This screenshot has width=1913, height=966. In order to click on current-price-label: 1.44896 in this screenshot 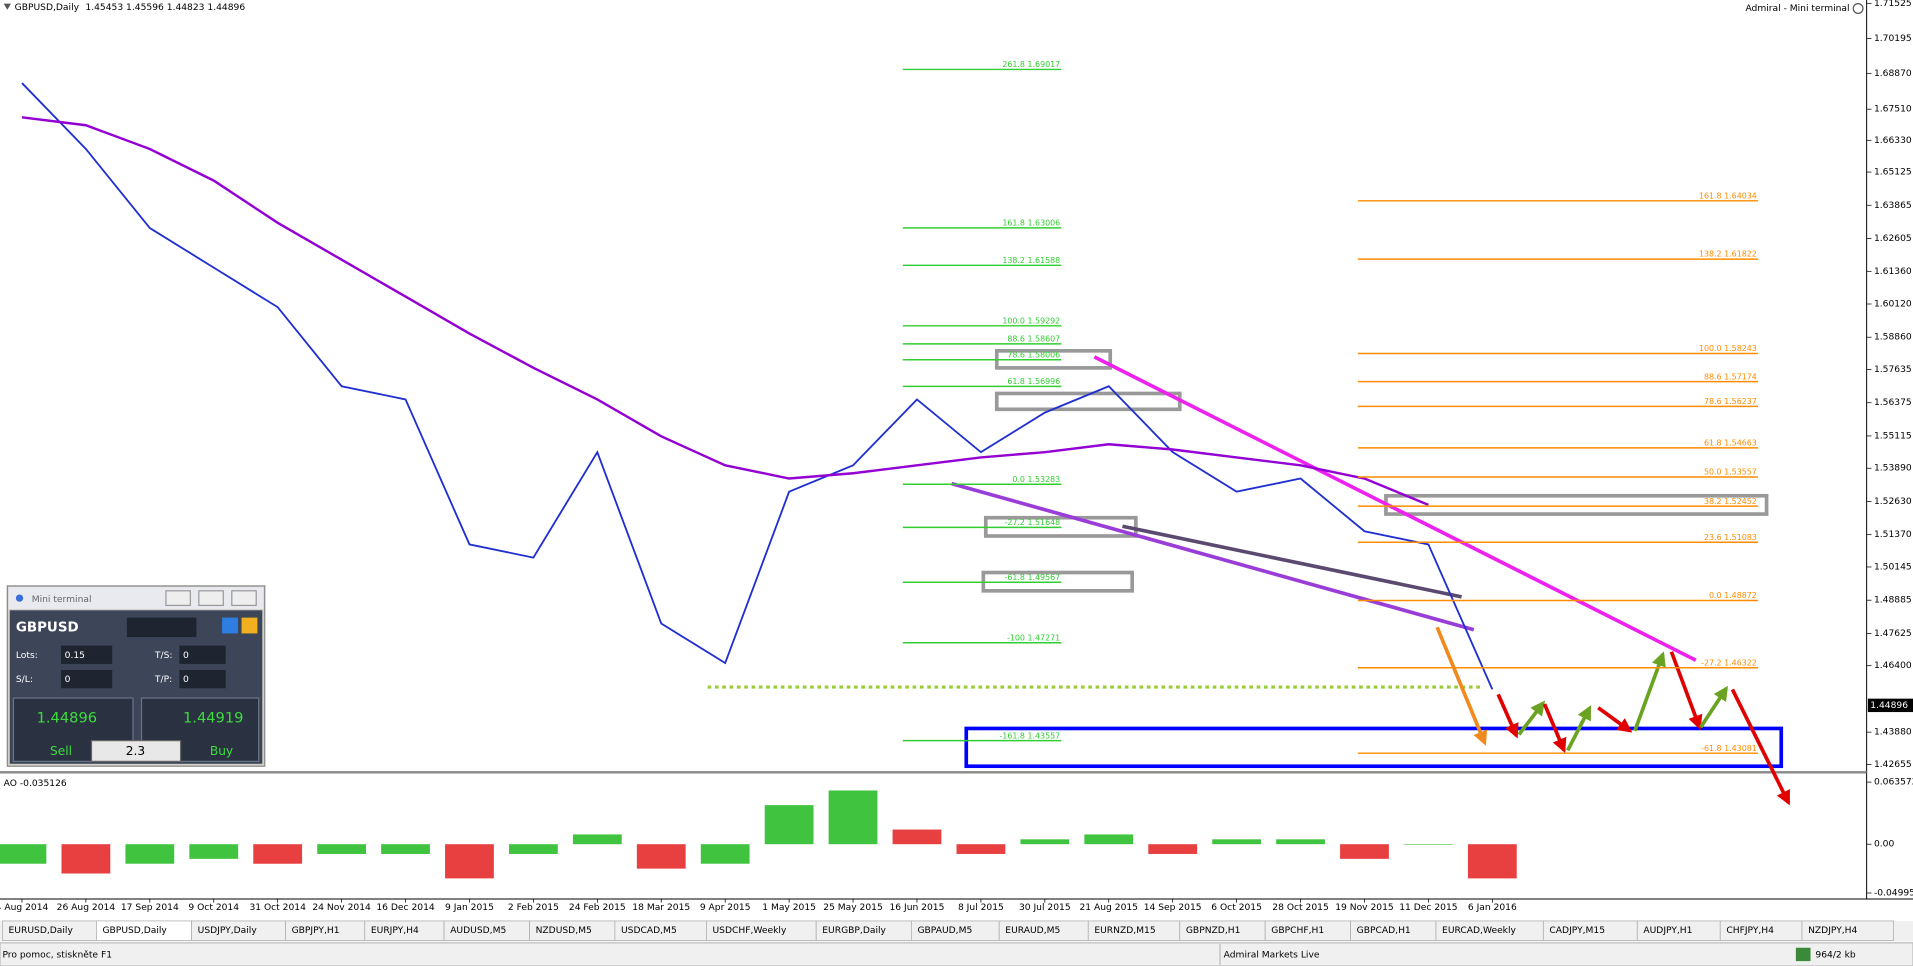, I will do `click(1889, 706)`.